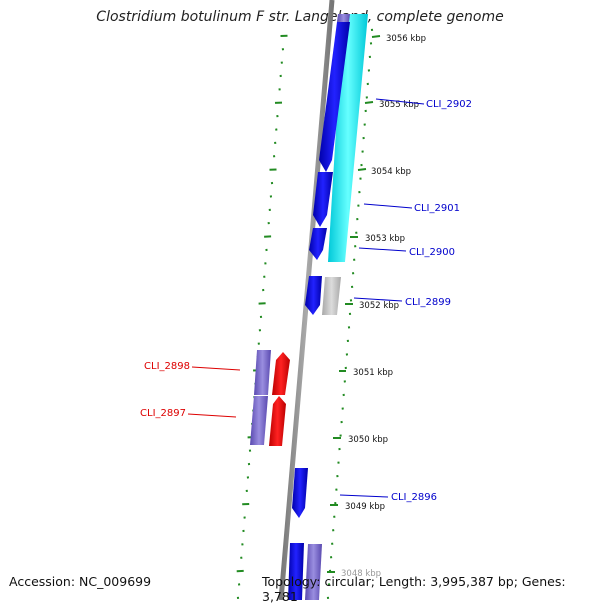  What do you see at coordinates (167, 366) in the screenshot?
I see `gene-label-cli-2898: CLI_2898` at bounding box center [167, 366].